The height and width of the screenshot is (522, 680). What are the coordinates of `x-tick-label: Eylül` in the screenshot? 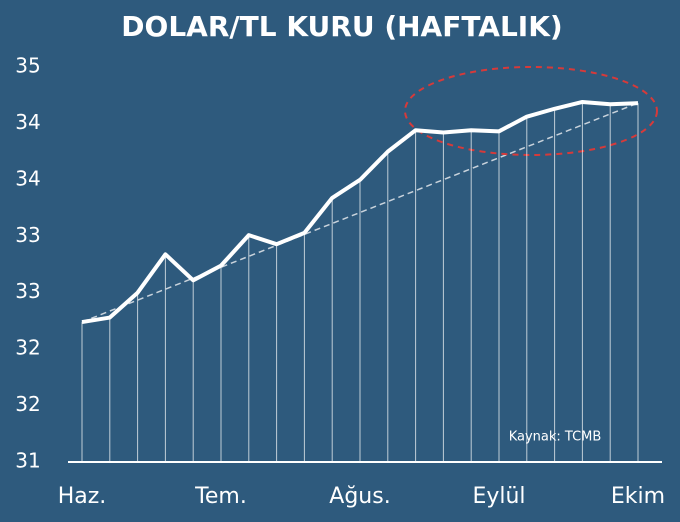 It's located at (498, 496).